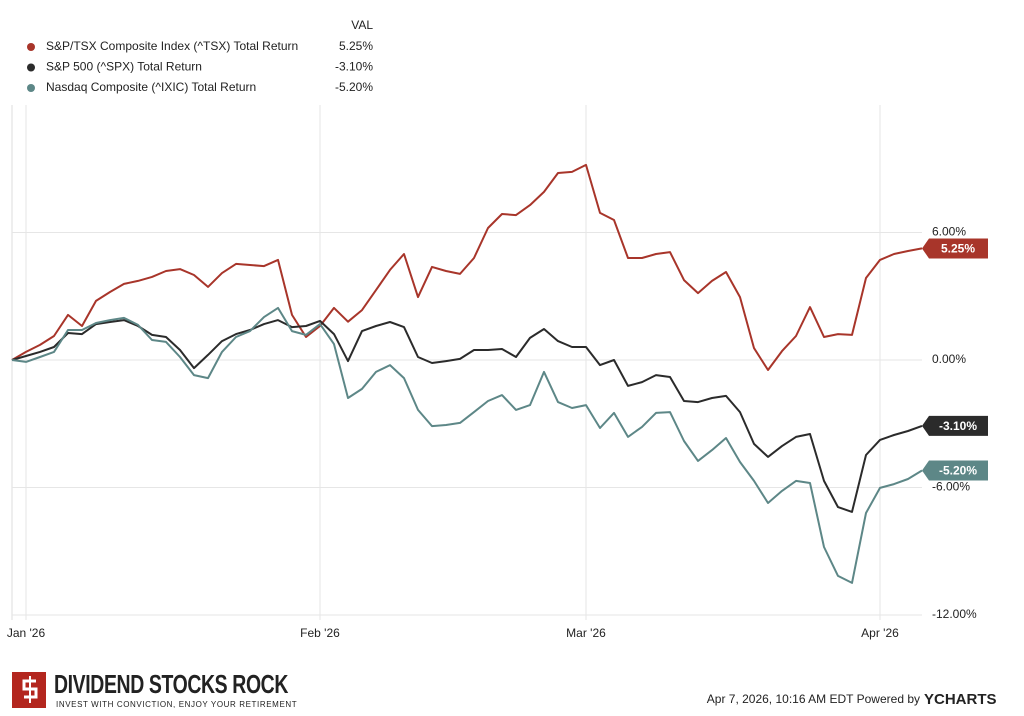  Describe the element at coordinates (320, 633) in the screenshot. I see `x-tick-label: Feb '26` at that location.